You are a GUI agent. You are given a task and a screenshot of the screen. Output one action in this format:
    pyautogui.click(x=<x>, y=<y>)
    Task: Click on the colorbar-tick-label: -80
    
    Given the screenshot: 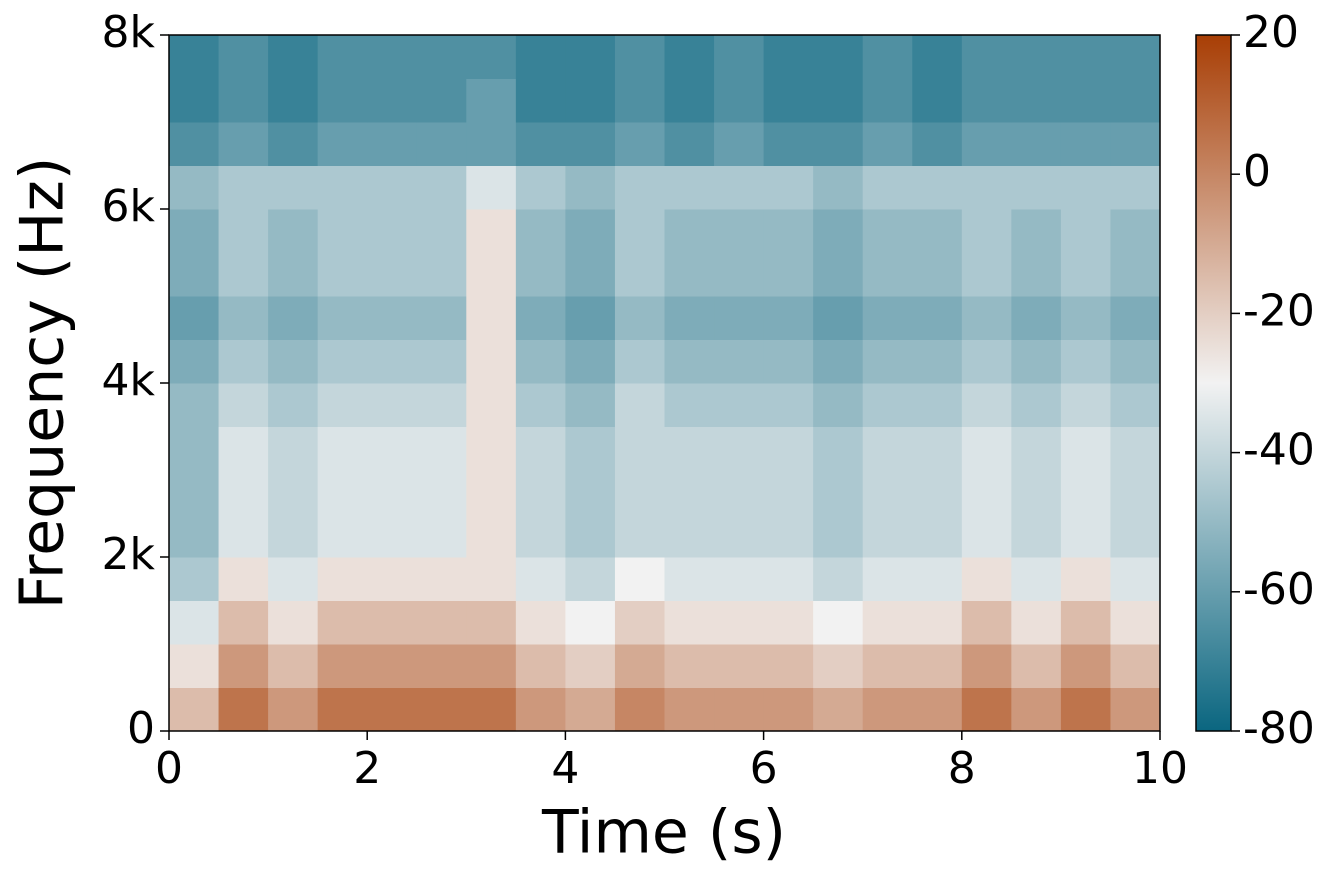 What is the action you would take?
    pyautogui.click(x=1279, y=728)
    